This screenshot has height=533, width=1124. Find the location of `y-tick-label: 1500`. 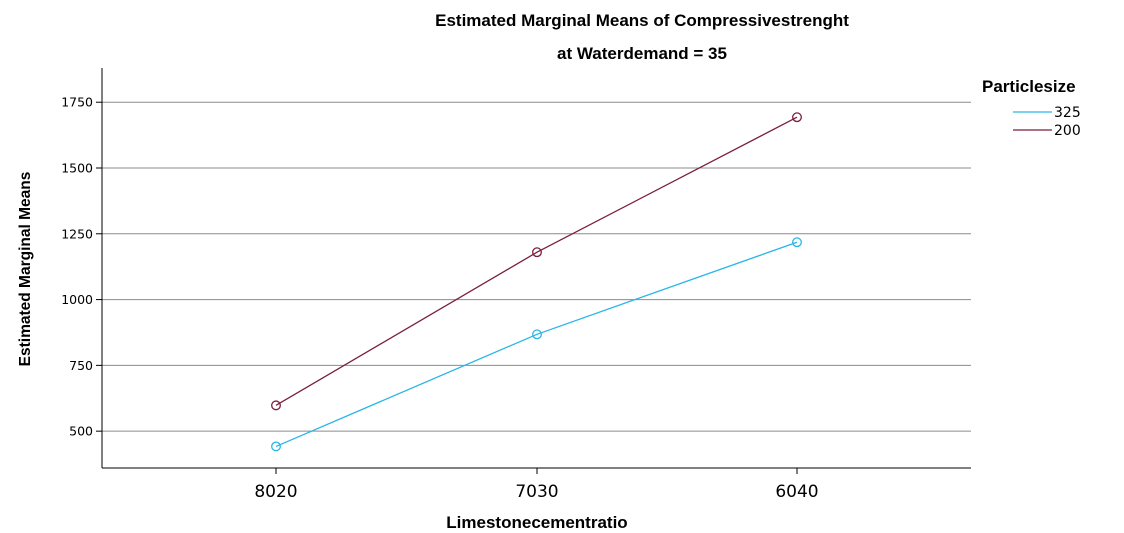

y-tick-label: 1500 is located at coordinates (77, 168).